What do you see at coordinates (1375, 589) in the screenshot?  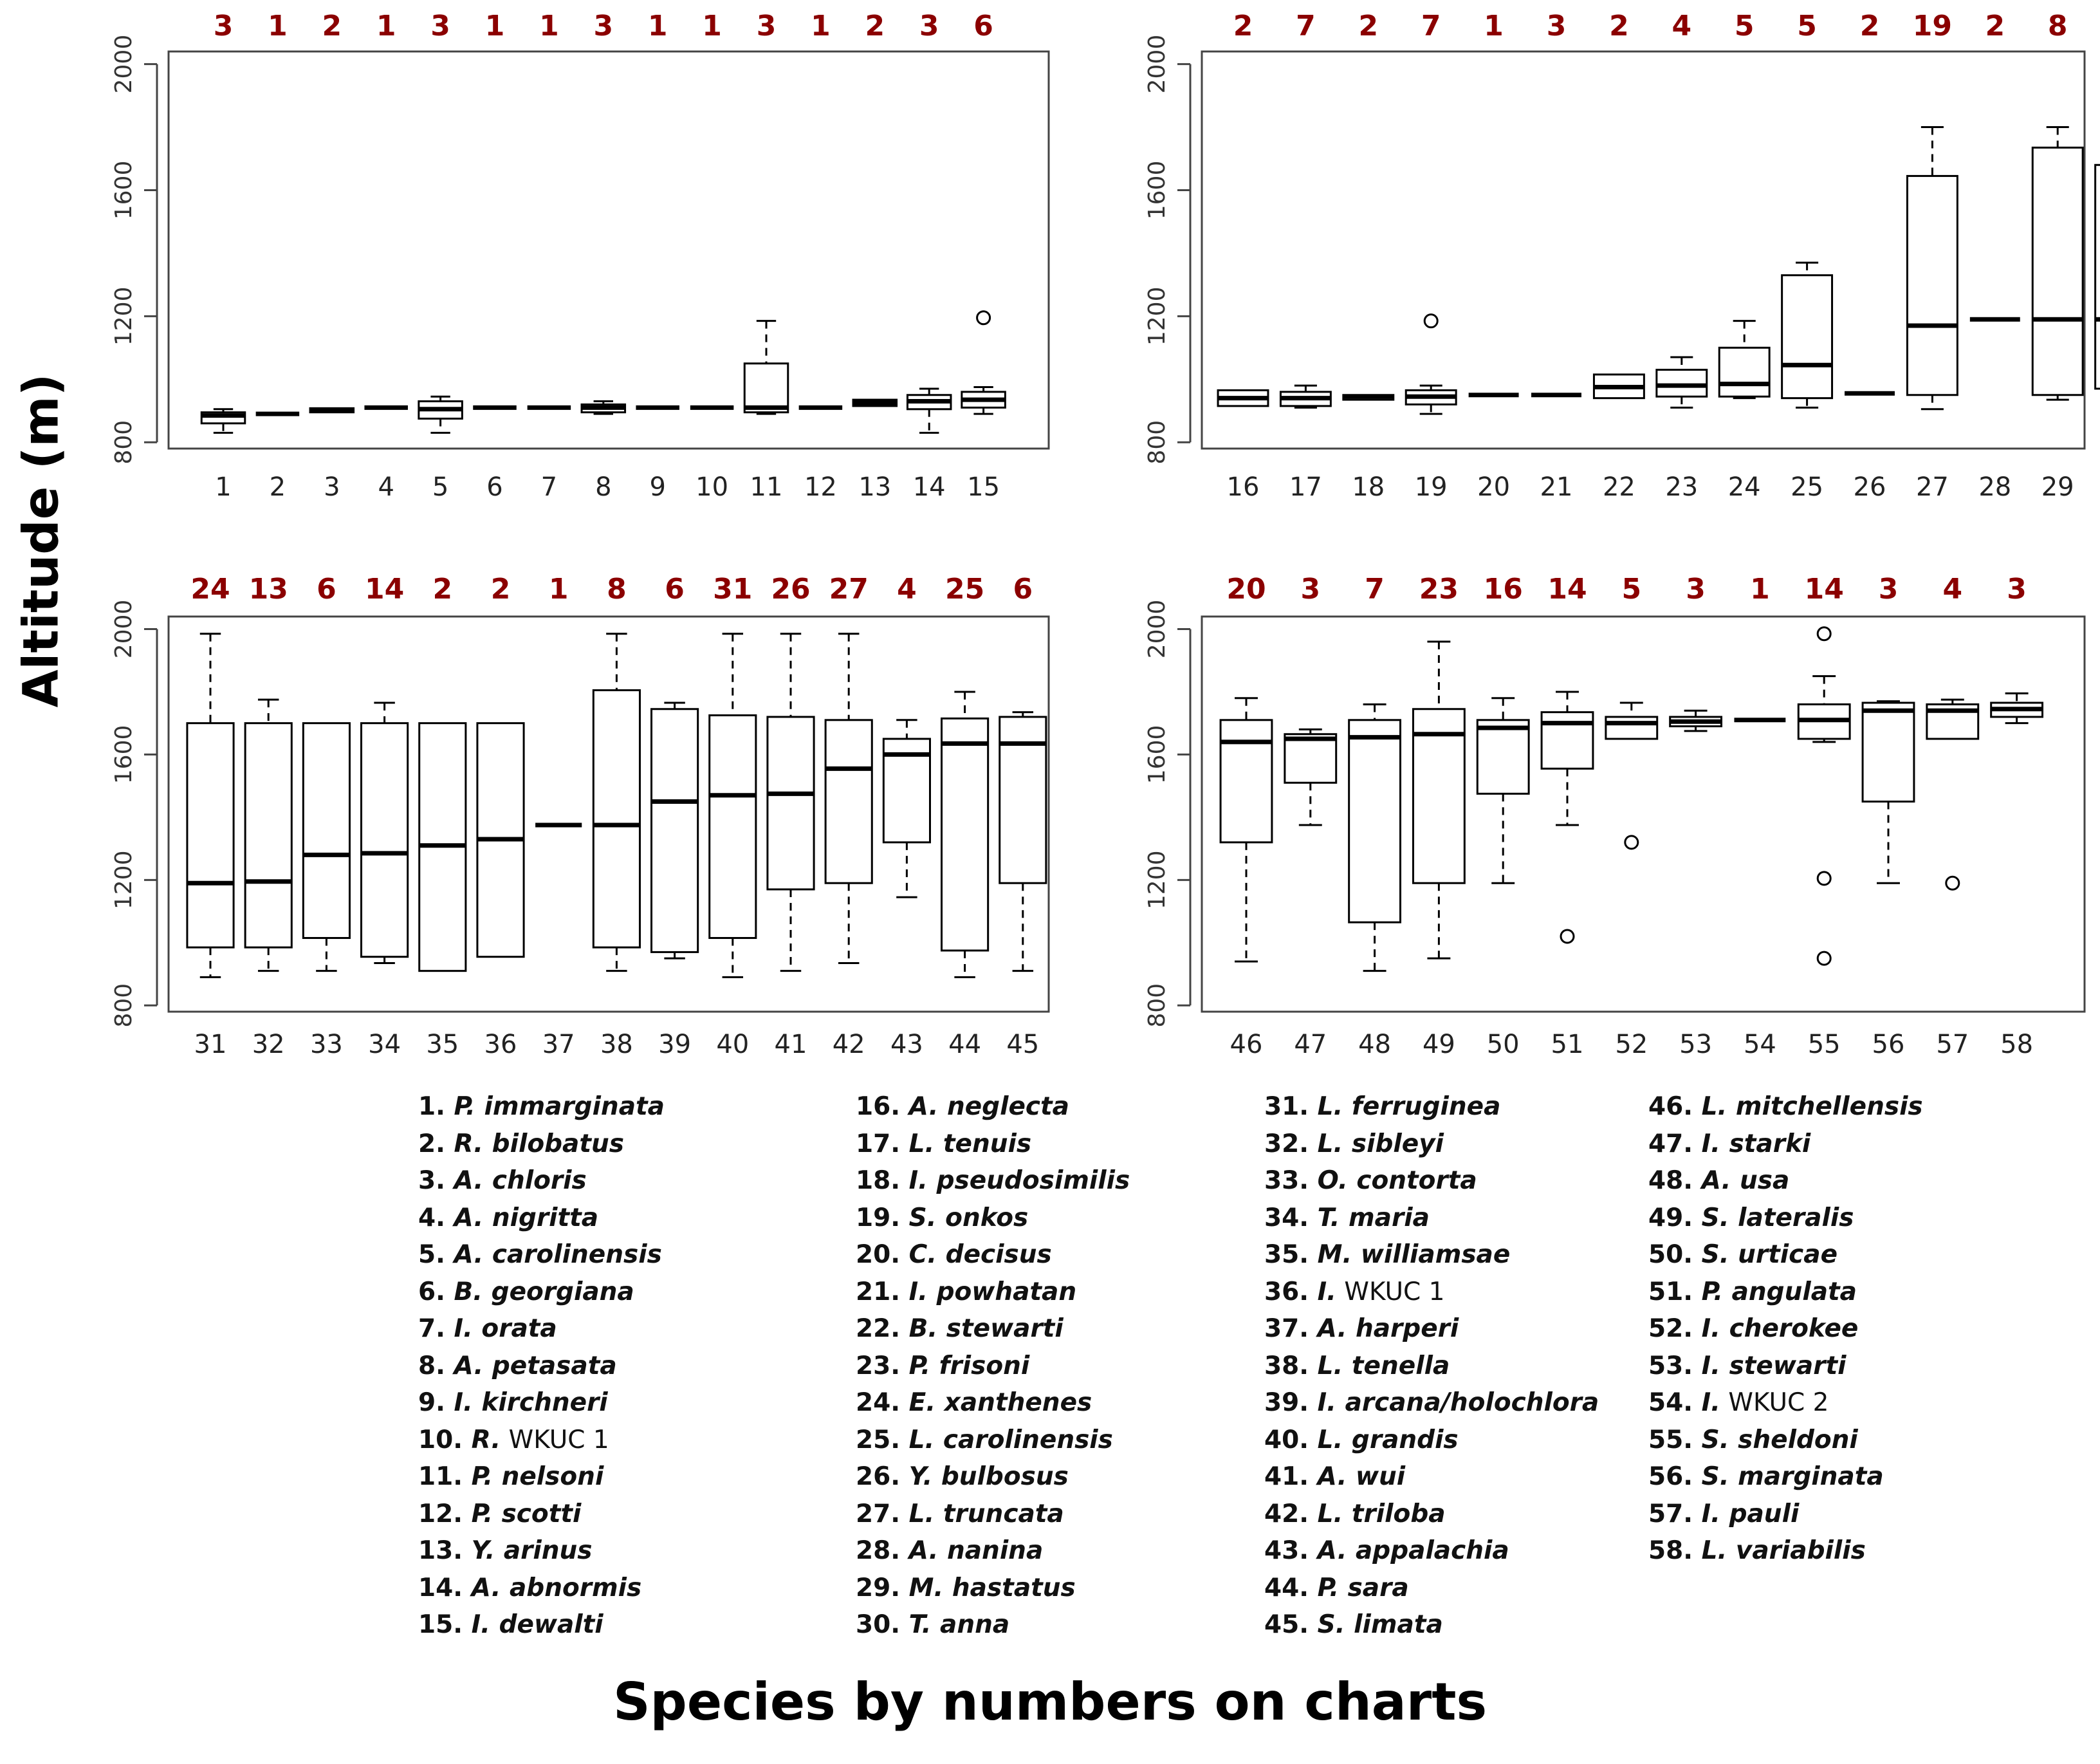 I see `sample-size-label: 7` at bounding box center [1375, 589].